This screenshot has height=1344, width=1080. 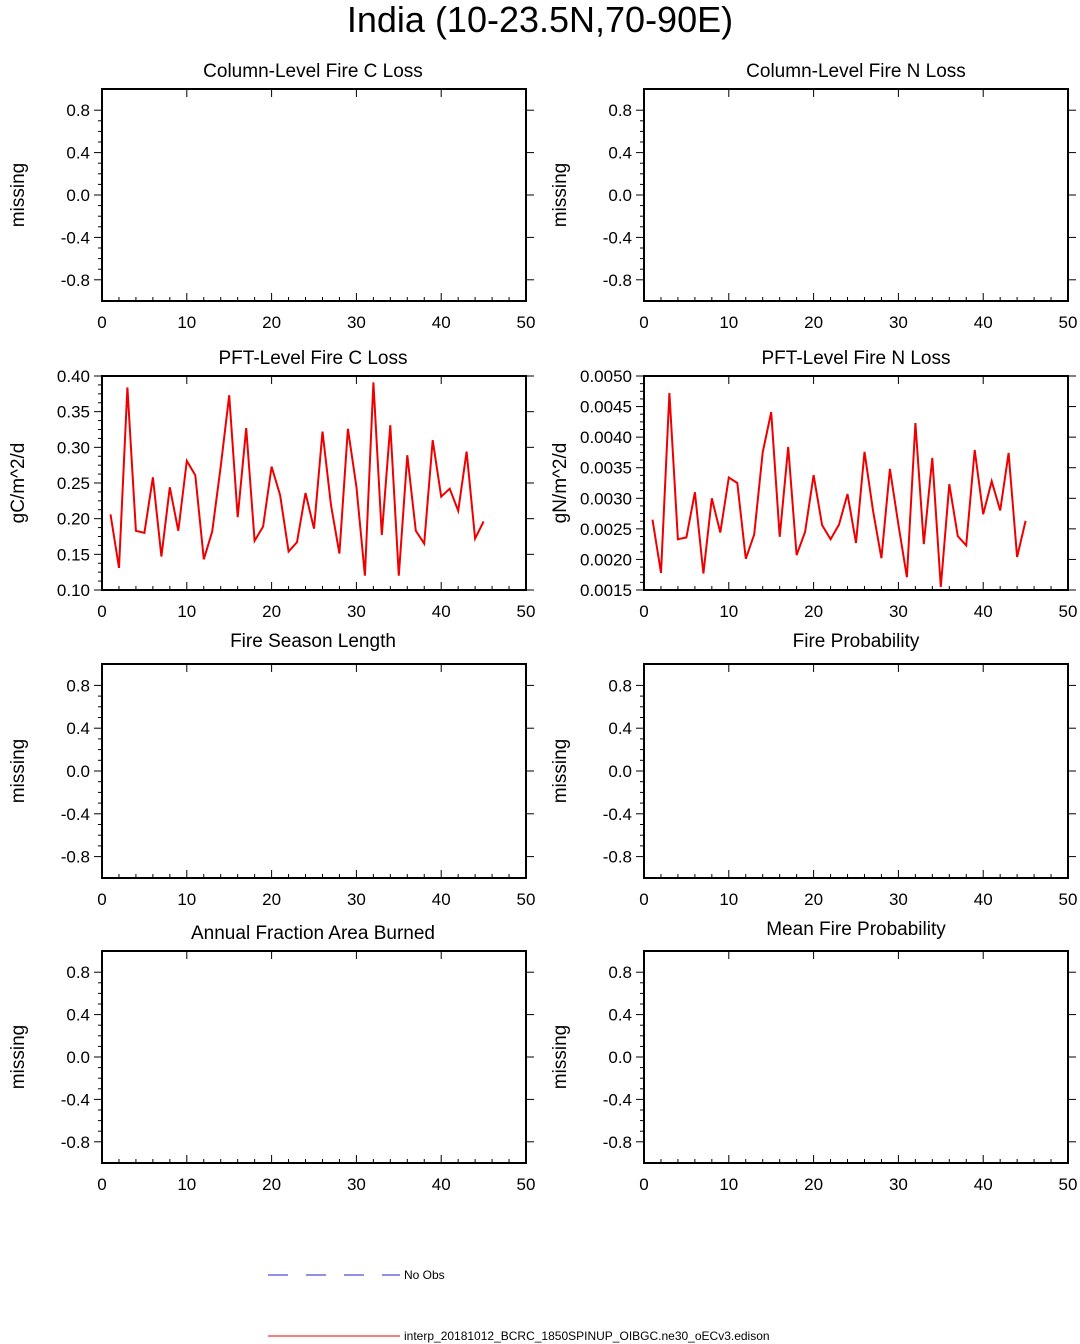 I want to click on y-axis-label: gC/m^2/d, so click(x=18, y=483).